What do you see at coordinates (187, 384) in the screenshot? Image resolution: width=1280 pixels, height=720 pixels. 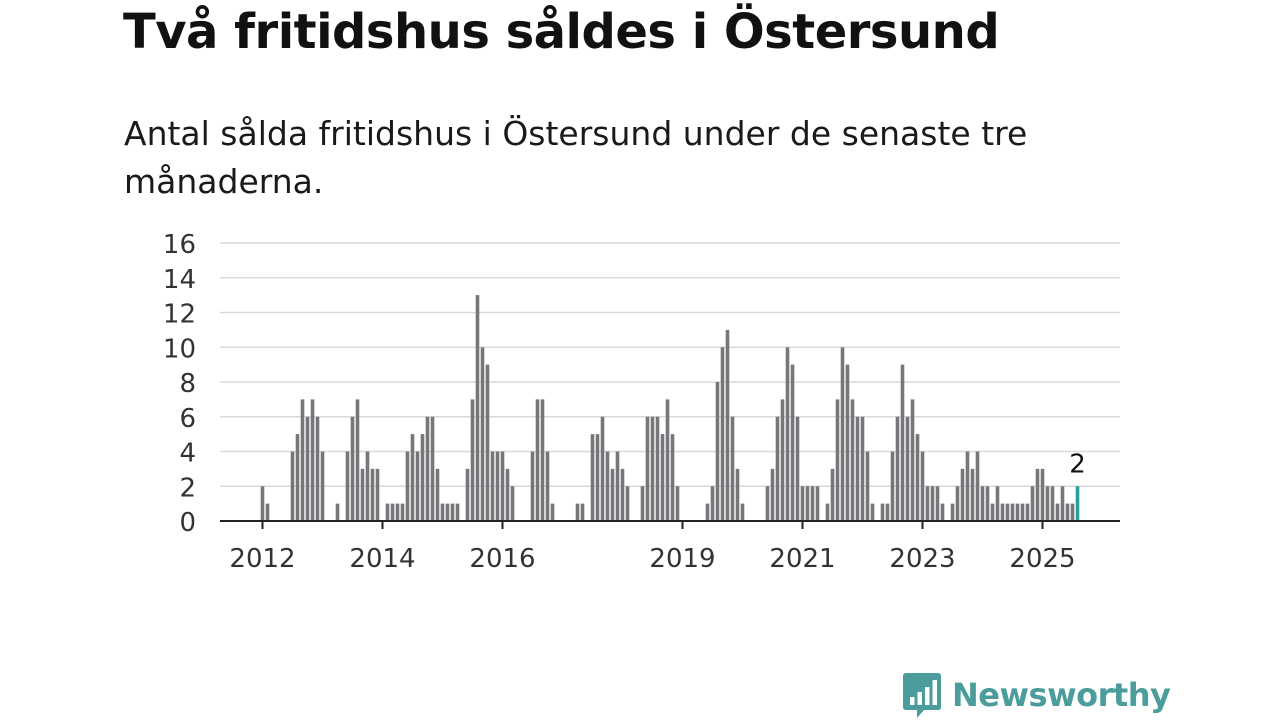 I see `y-tick-label: 8` at bounding box center [187, 384].